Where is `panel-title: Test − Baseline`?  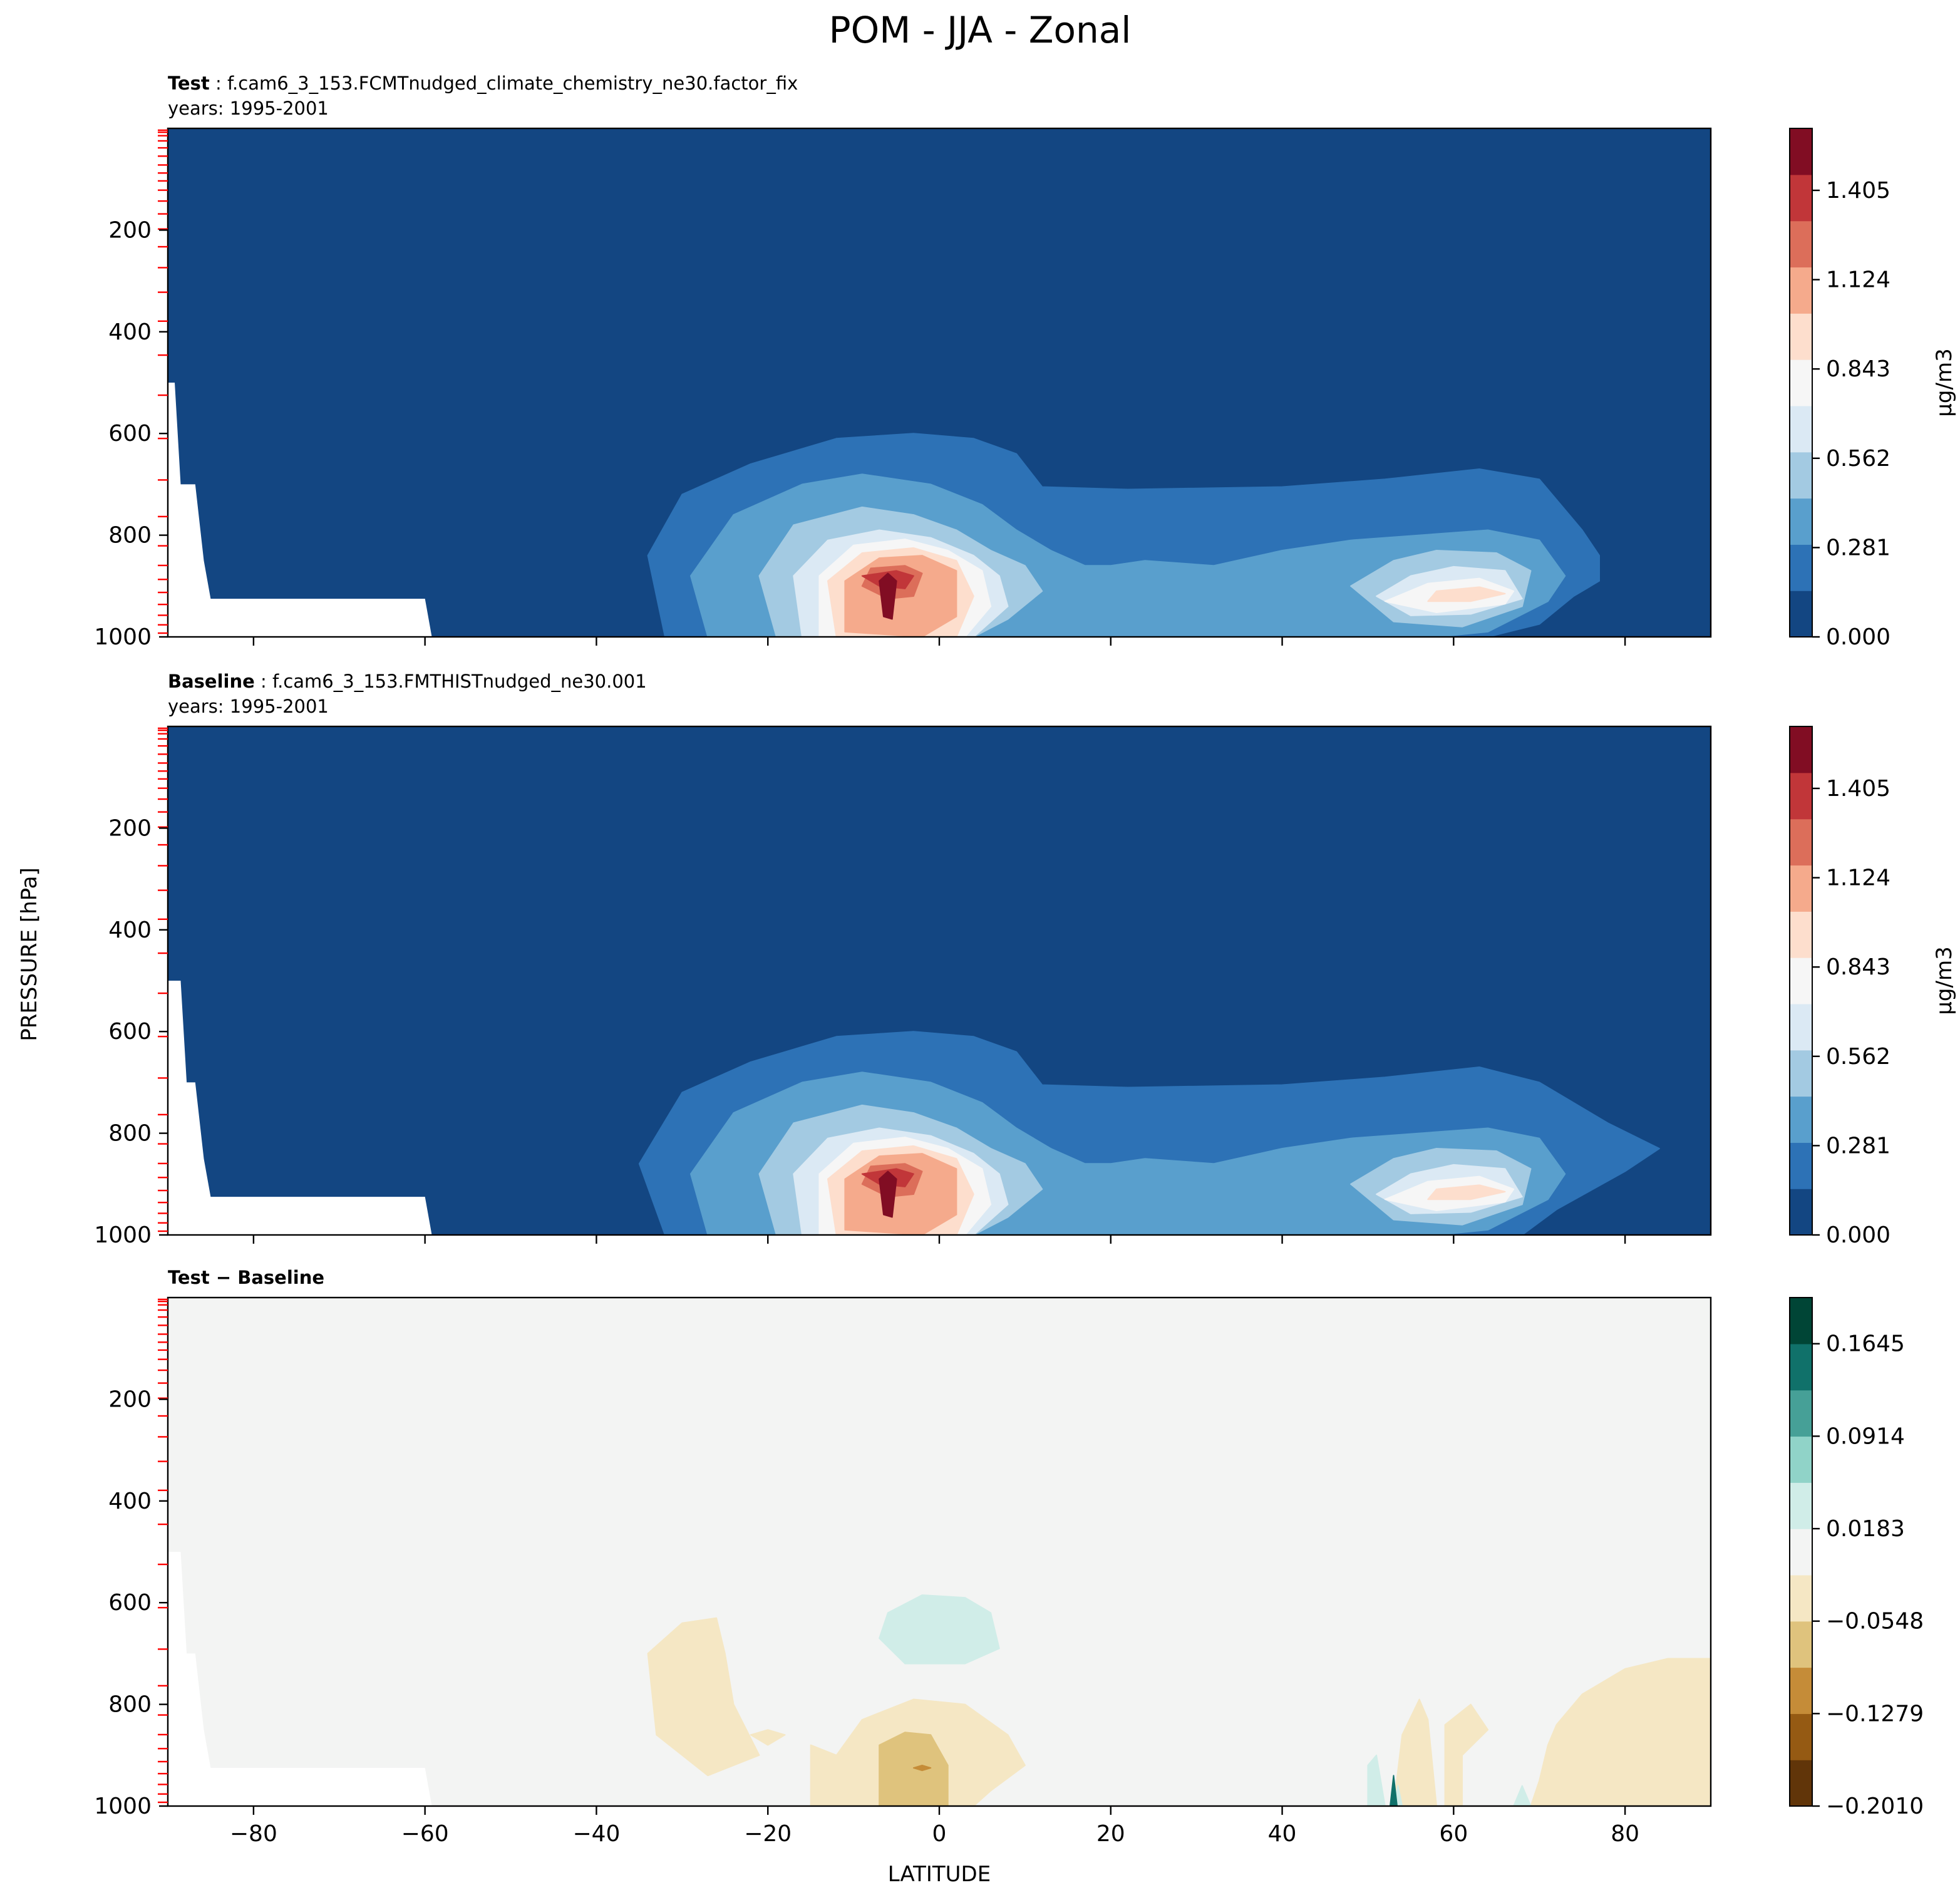
panel-title: Test − Baseline is located at coordinates (246, 1277).